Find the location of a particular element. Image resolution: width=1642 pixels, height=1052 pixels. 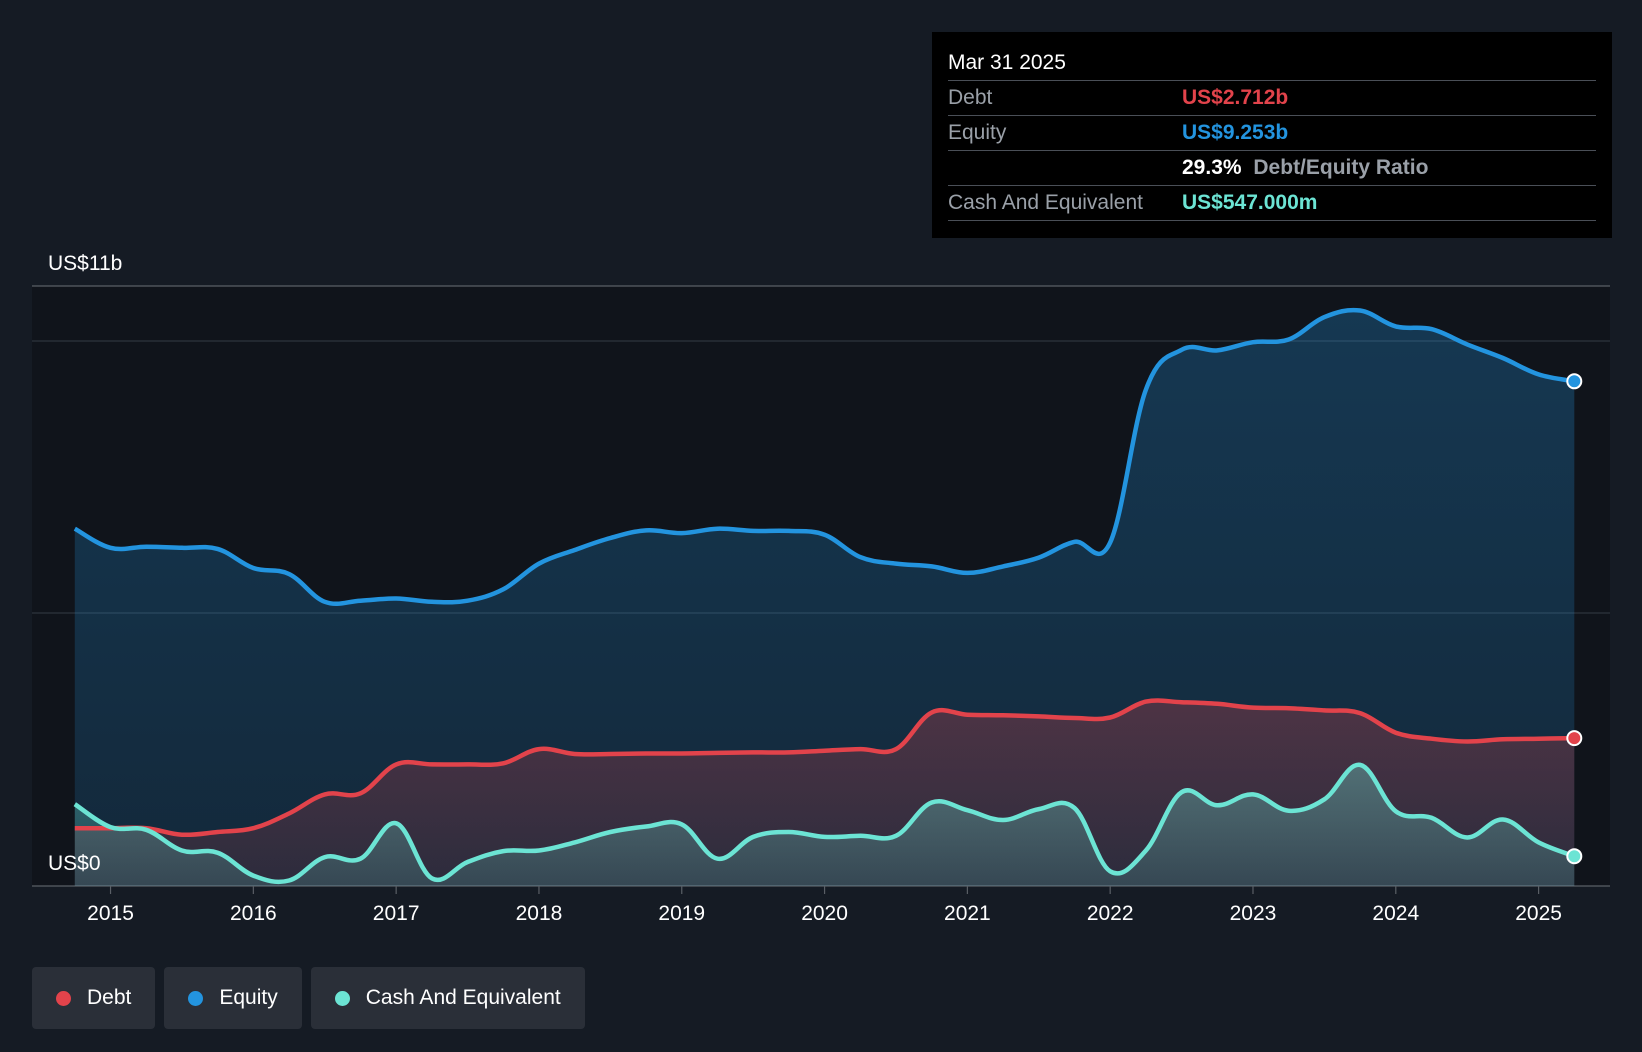

legend-item-equity: Equity is located at coordinates (233, 998).